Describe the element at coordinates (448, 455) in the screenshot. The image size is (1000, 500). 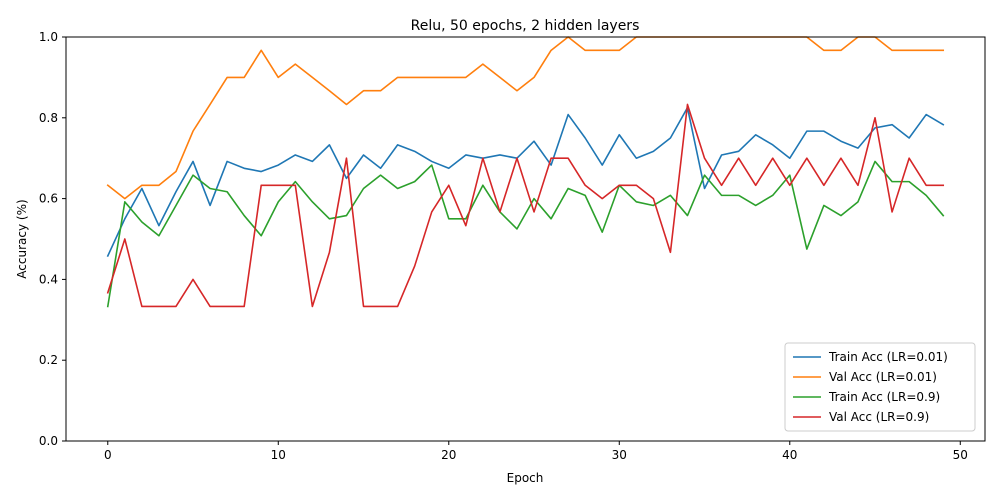
I see `x-tick-label: 20` at that location.